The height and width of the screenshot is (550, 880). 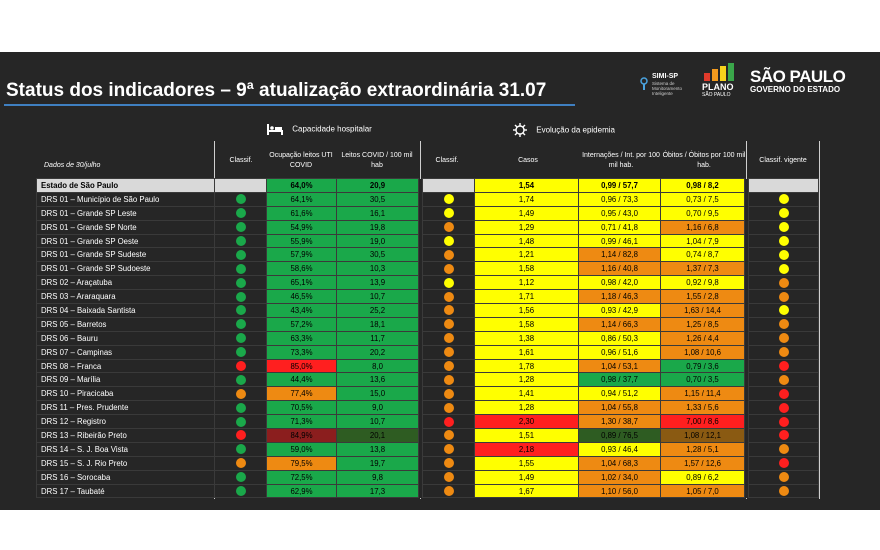 I want to click on region-name: DRS 01 – Grande SP Norte, so click(x=125, y=227).